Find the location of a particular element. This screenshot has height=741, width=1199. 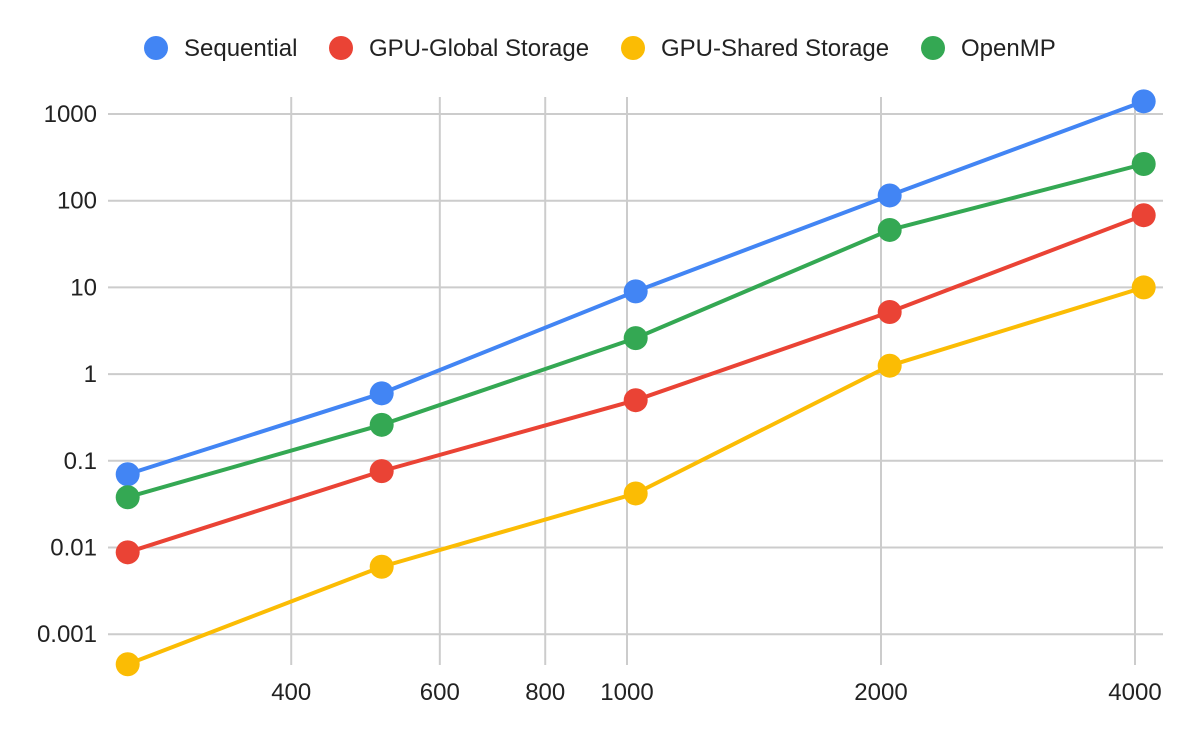

y-tick-label: 0.01 is located at coordinates (73, 548).